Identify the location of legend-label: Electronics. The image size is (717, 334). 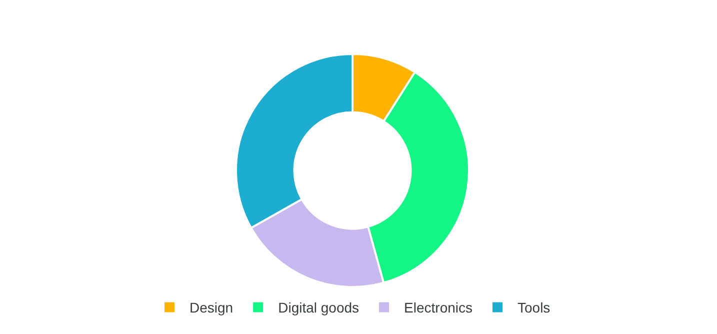
(438, 308).